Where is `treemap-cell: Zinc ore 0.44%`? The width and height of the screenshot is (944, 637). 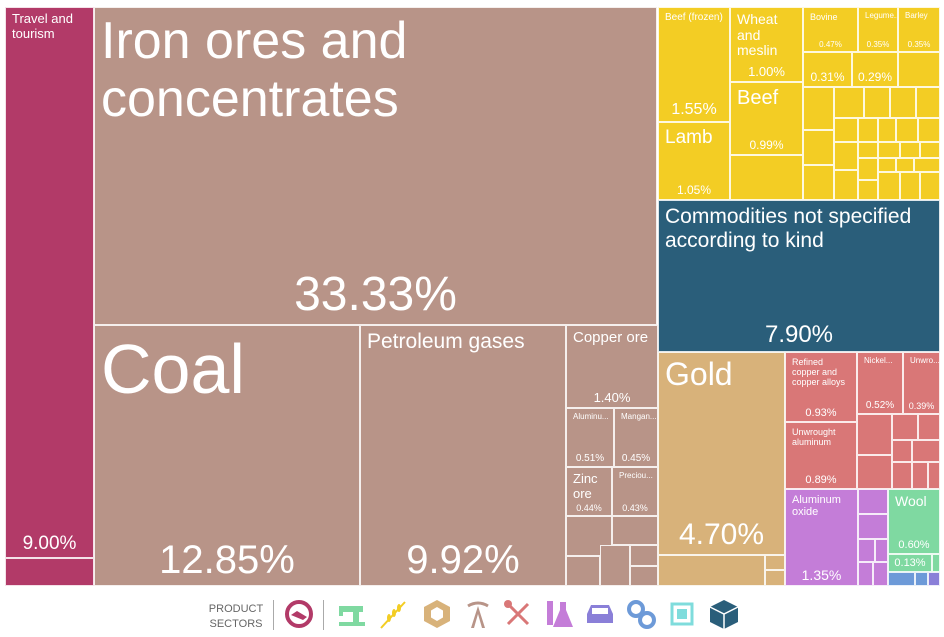 treemap-cell: Zinc ore 0.44% is located at coordinates (589, 491).